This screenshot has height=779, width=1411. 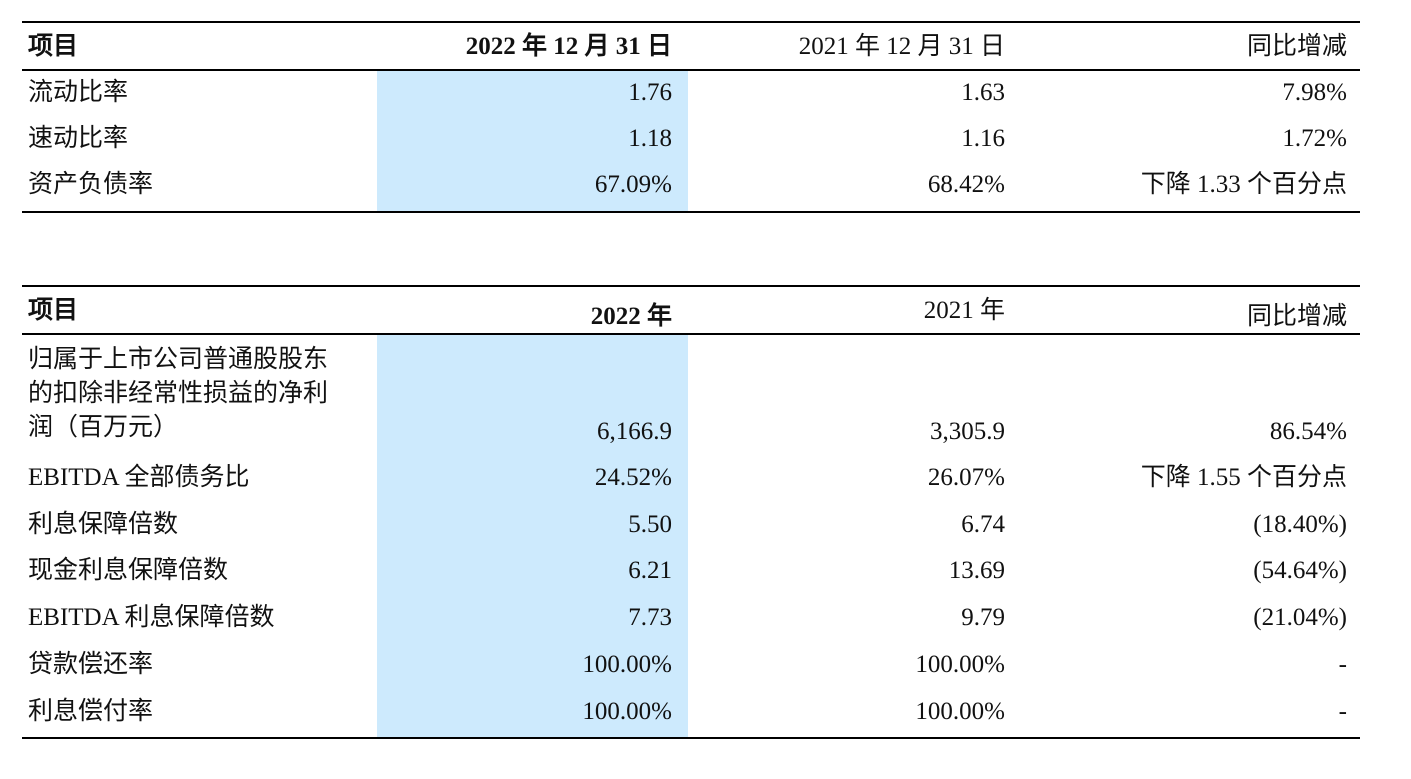 I want to click on cell: 利息保障倍数, so click(x=103, y=524).